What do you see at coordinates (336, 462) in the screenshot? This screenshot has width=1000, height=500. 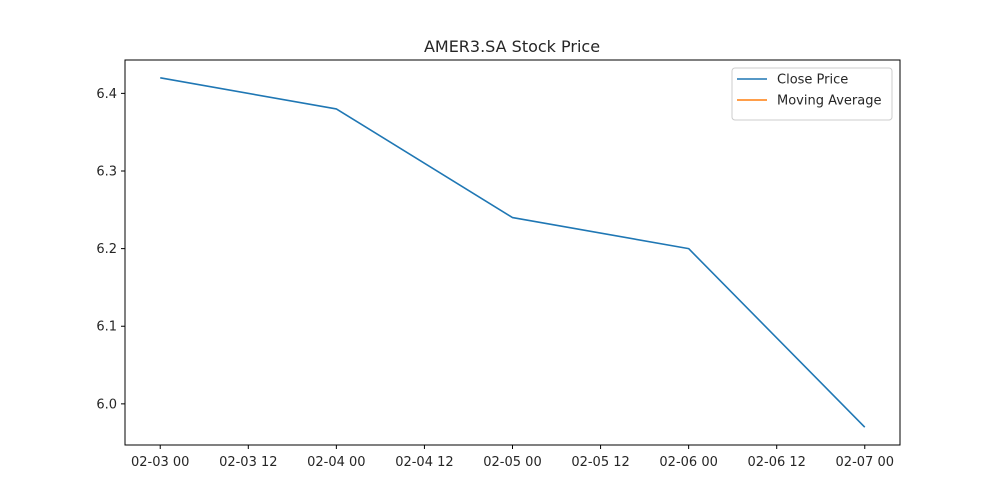 I see `x-tick-label: 02-04 00` at bounding box center [336, 462].